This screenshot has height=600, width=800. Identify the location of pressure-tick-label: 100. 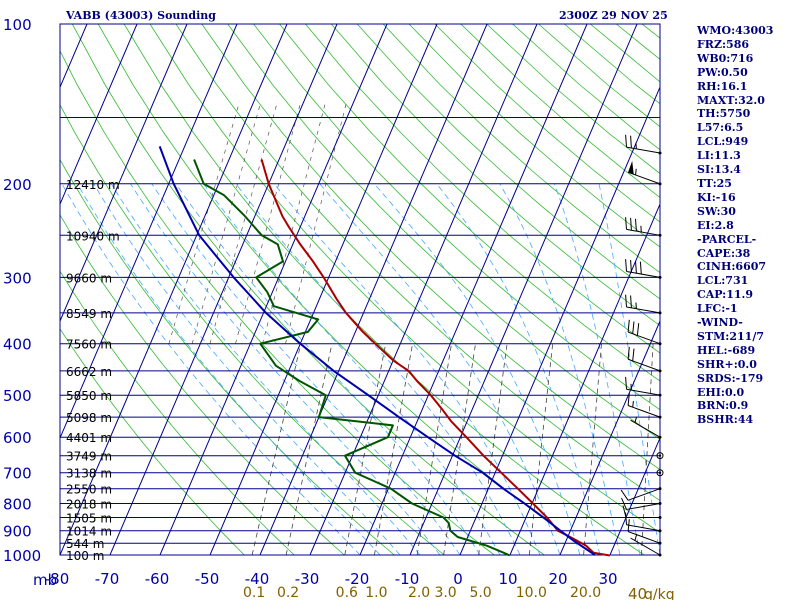
(17, 25).